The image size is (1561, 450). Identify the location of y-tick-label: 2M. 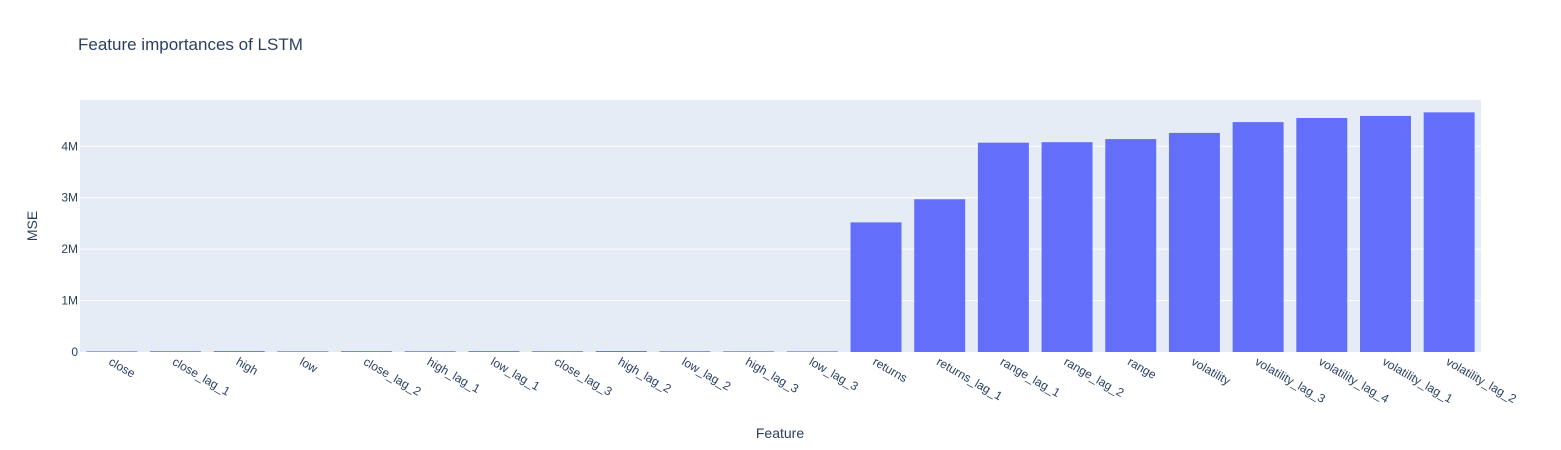
(69, 249).